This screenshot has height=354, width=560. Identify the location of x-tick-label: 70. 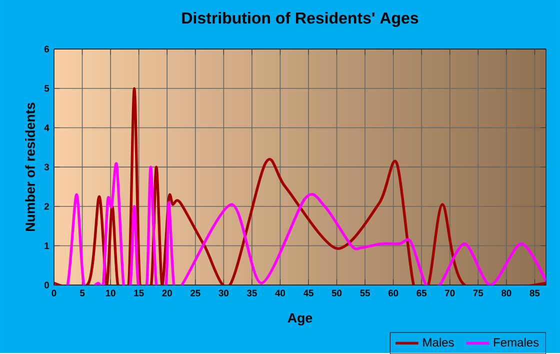
(450, 293).